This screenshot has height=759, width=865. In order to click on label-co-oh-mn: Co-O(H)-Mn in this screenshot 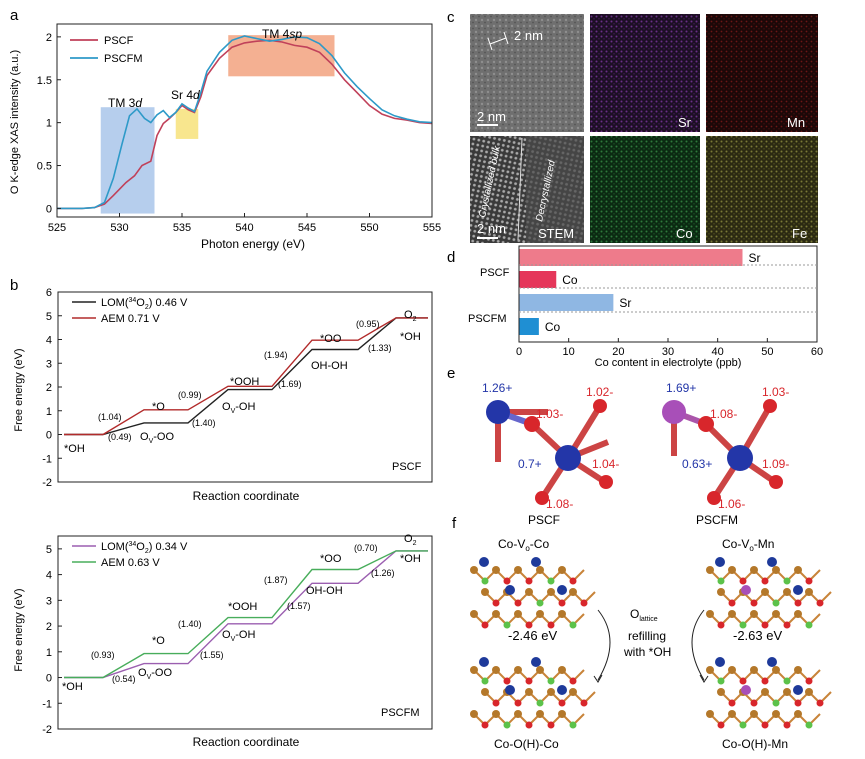, I will do `click(755, 744)`.